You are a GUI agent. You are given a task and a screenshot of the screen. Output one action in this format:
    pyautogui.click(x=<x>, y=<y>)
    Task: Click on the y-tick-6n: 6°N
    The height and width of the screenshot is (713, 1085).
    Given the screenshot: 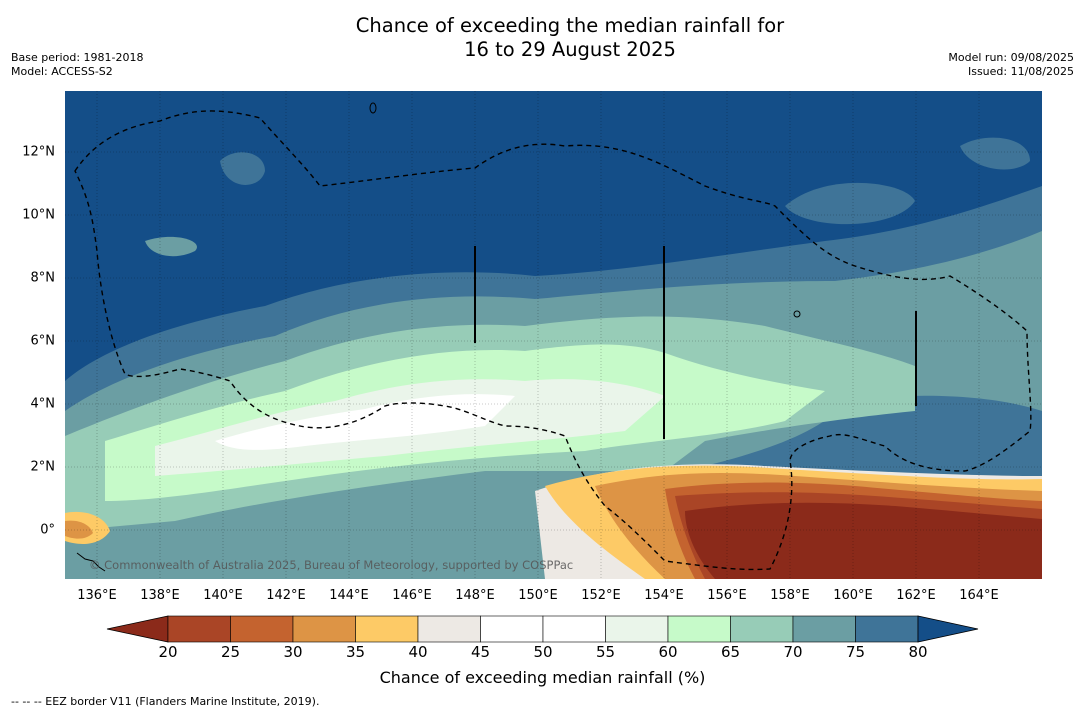 What is the action you would take?
    pyautogui.click(x=43, y=341)
    